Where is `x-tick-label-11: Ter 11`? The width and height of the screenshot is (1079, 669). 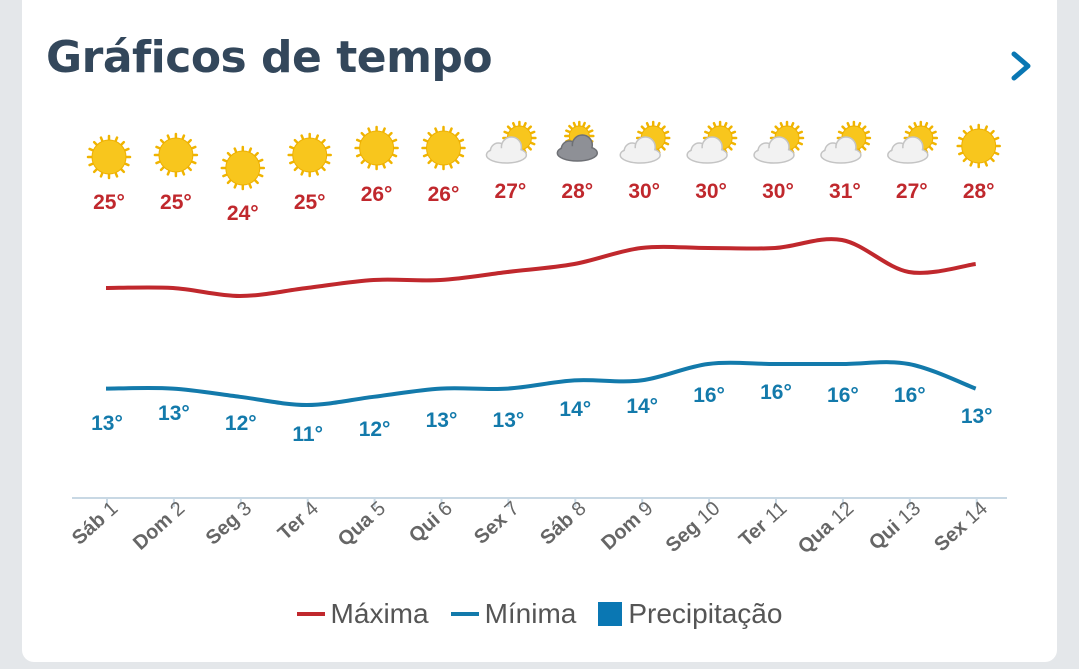 x-tick-label-11: Ter 11 is located at coordinates (763, 524).